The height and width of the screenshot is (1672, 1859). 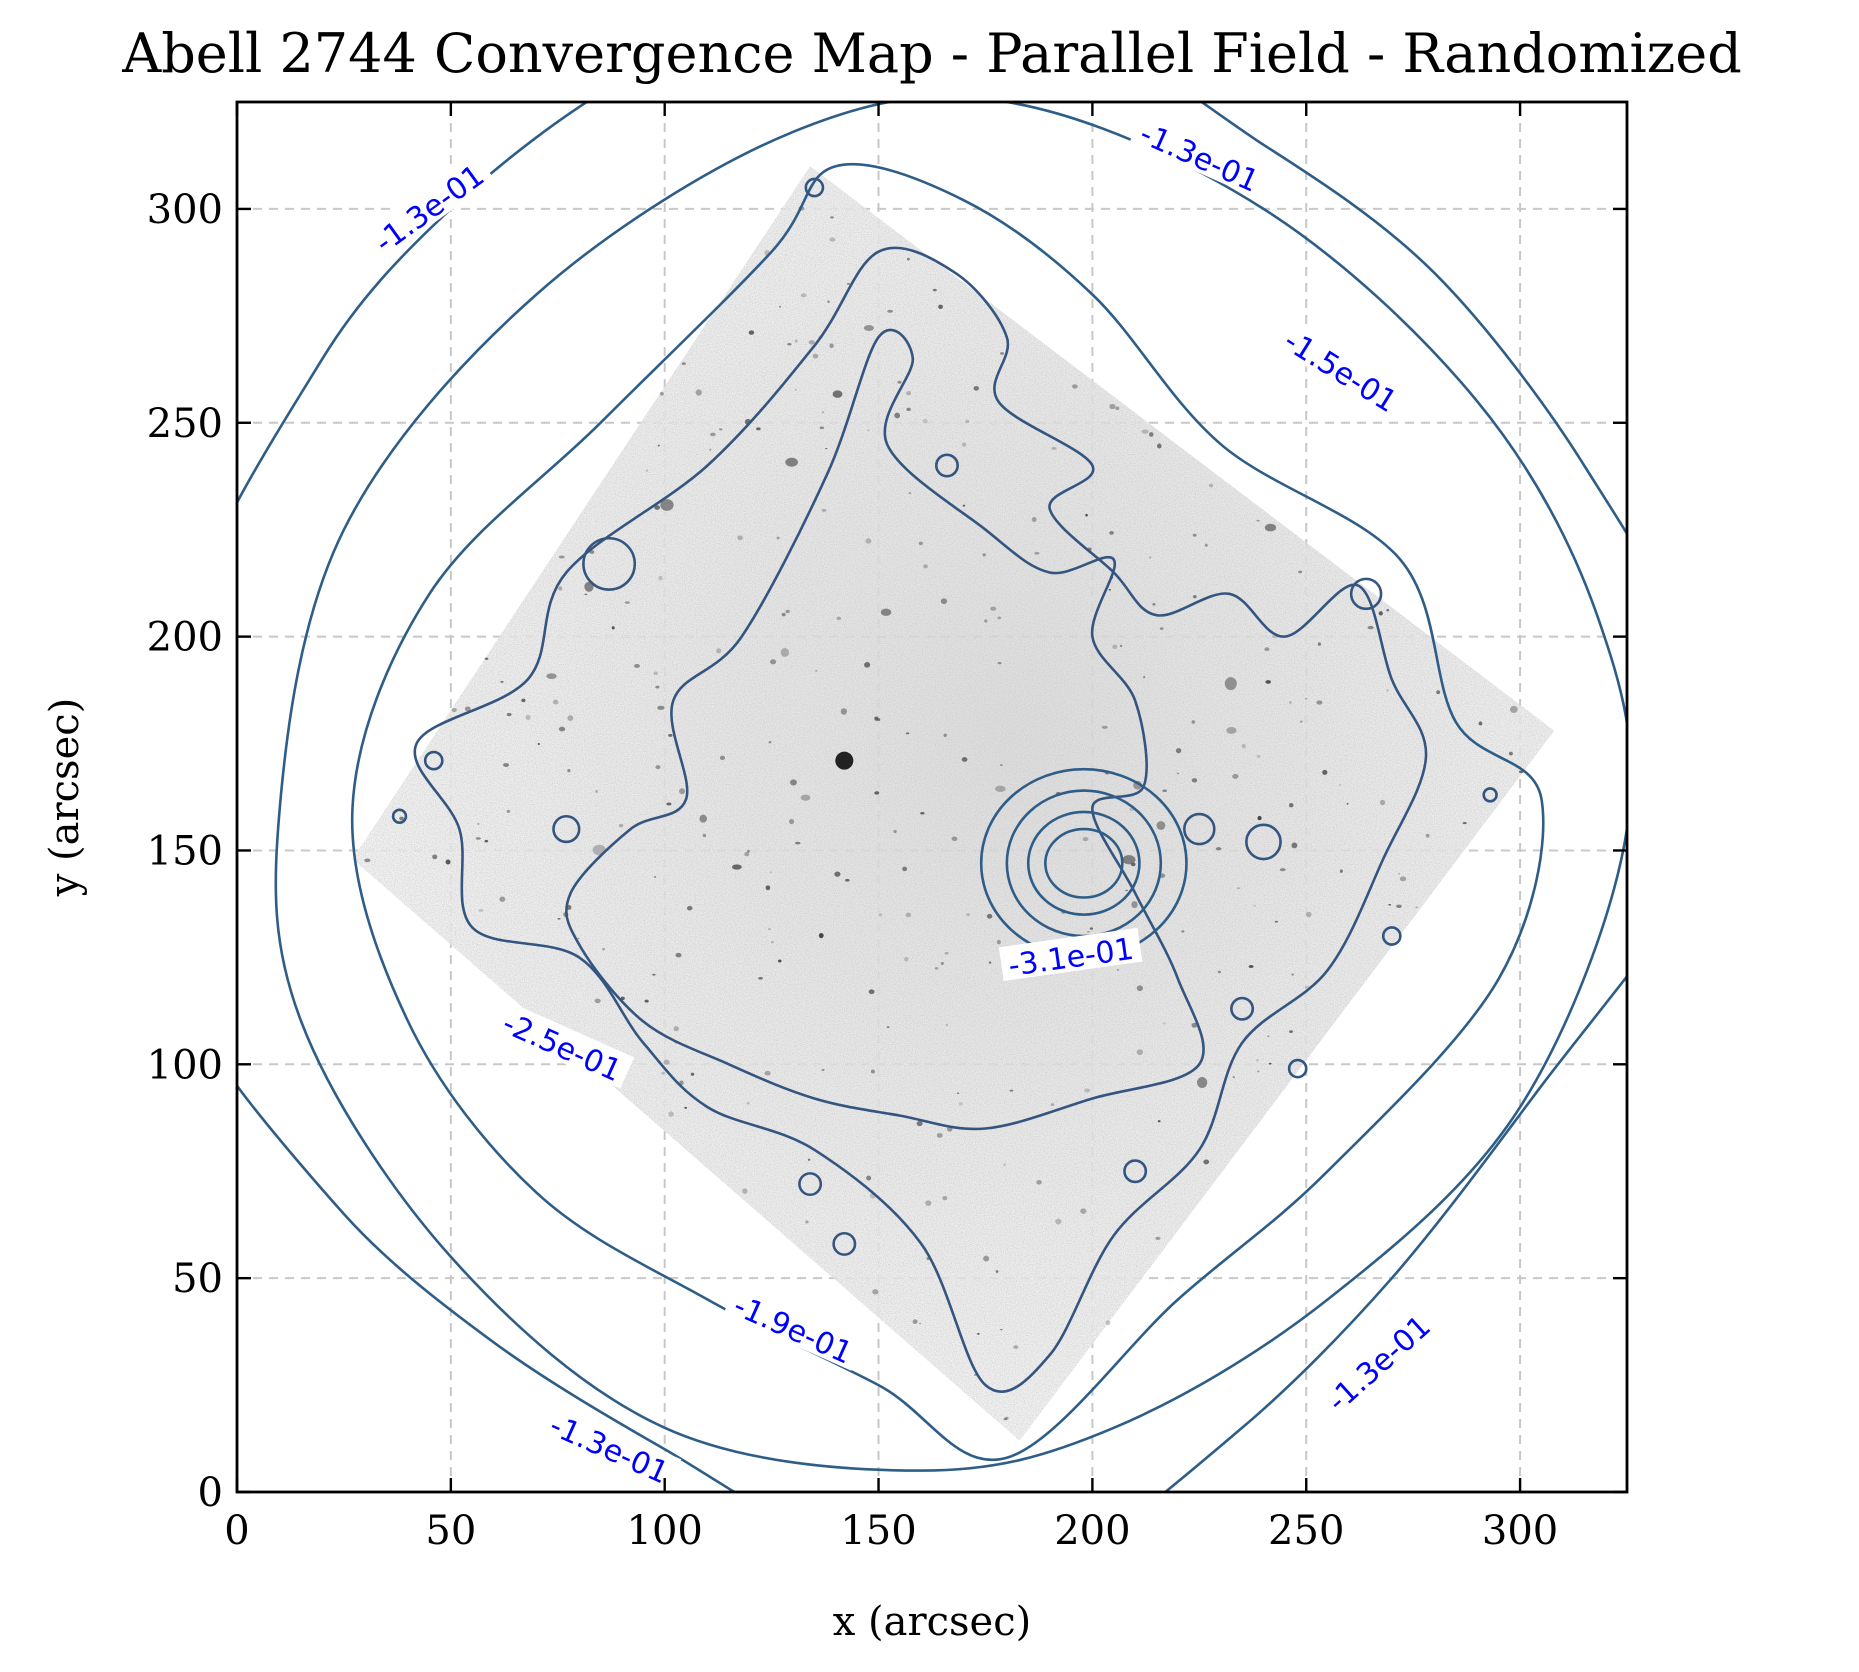 I want to click on y-tick-label: 0, so click(x=210, y=1493).